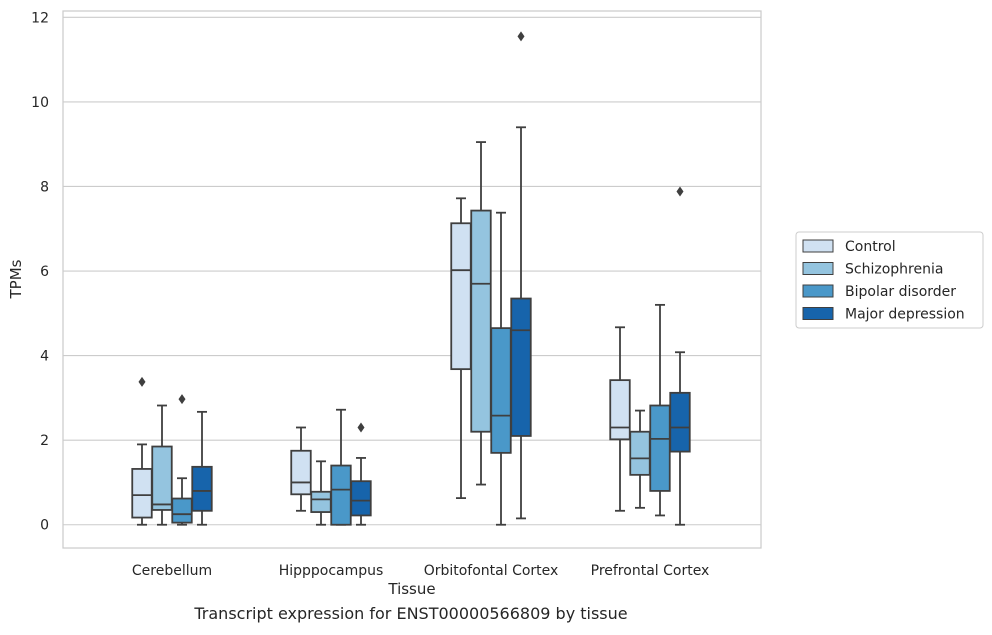  What do you see at coordinates (44, 526) in the screenshot?
I see `y-tick-label: 0` at bounding box center [44, 526].